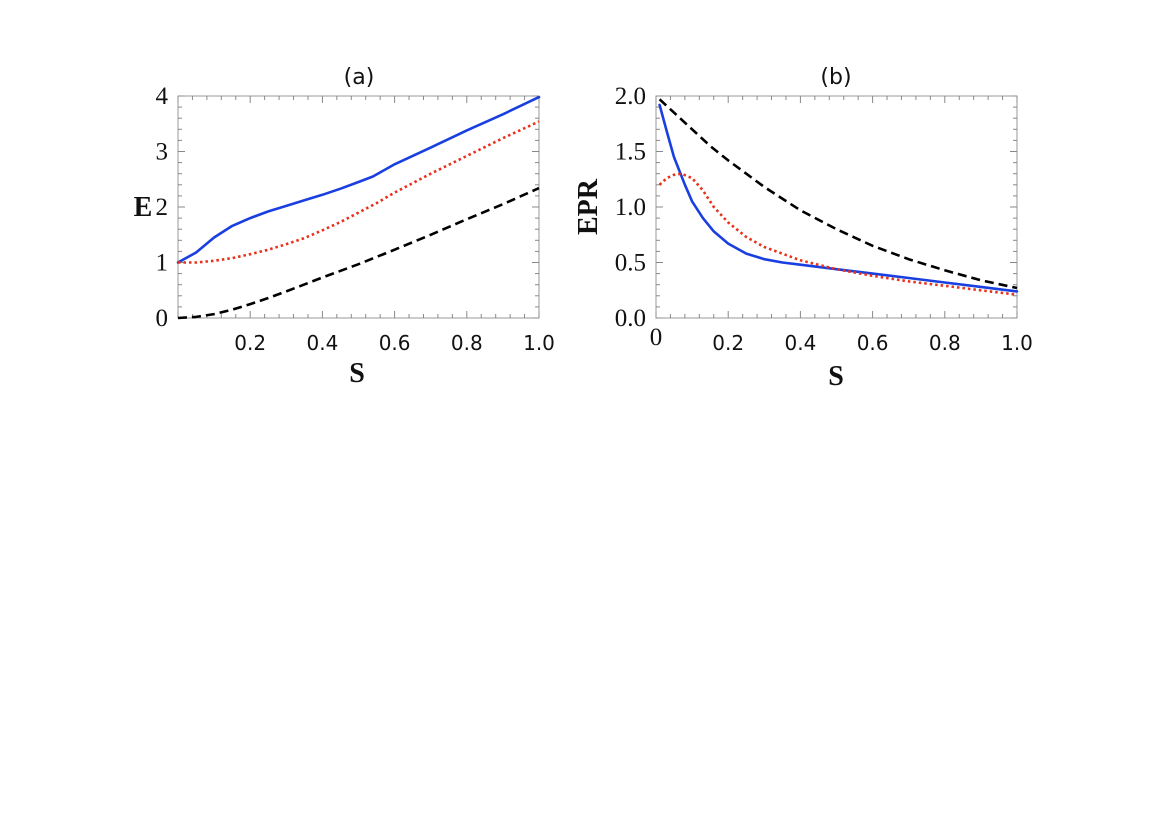  Describe the element at coordinates (835, 77) in the screenshot. I see `panel-b-title: (b)` at that location.